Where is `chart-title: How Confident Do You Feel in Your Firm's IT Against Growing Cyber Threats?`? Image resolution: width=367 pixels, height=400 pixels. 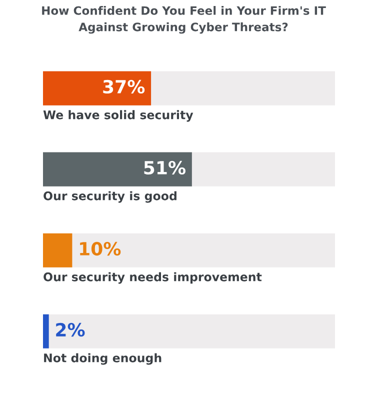
chart-title: How Confident Do You Feel in Your Firm's IT Against Growing Cyber Threats? is located at coordinates (184, 20).